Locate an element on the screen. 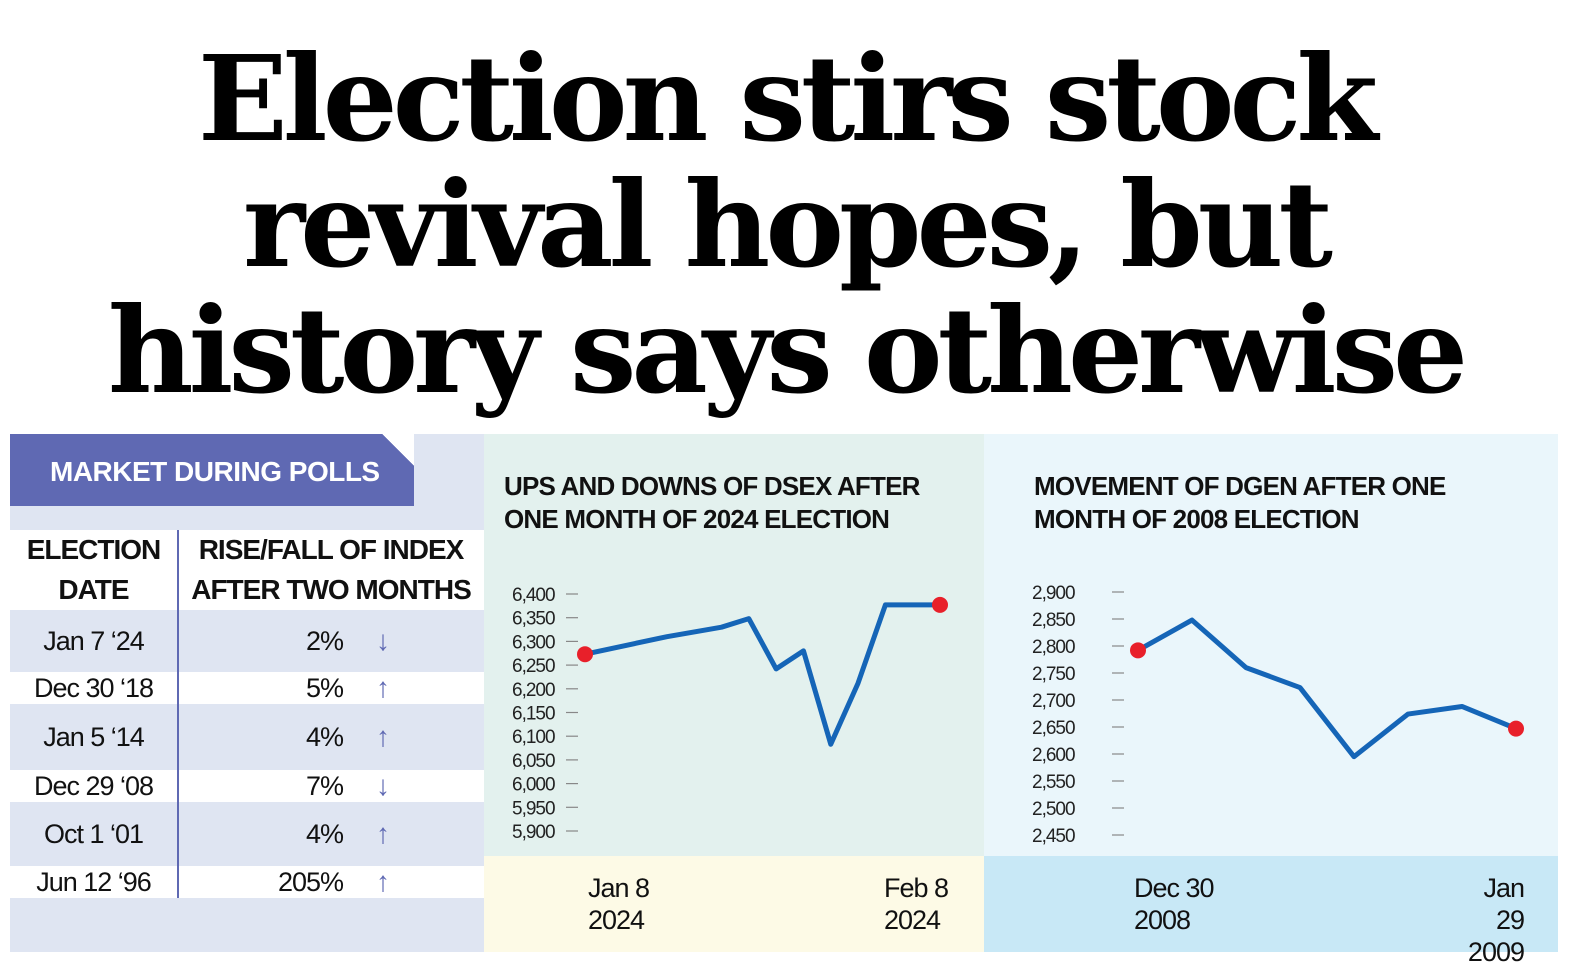  column-header-rise-line1: RISE/FALL OF INDEX is located at coordinates (331, 549).